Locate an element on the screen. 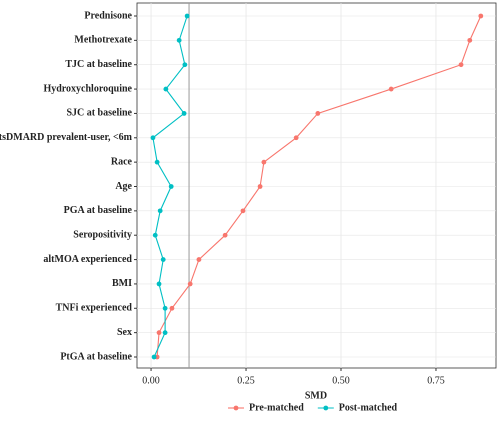 The height and width of the screenshot is (423, 500). legend-label: Pre-matched is located at coordinates (276, 407).